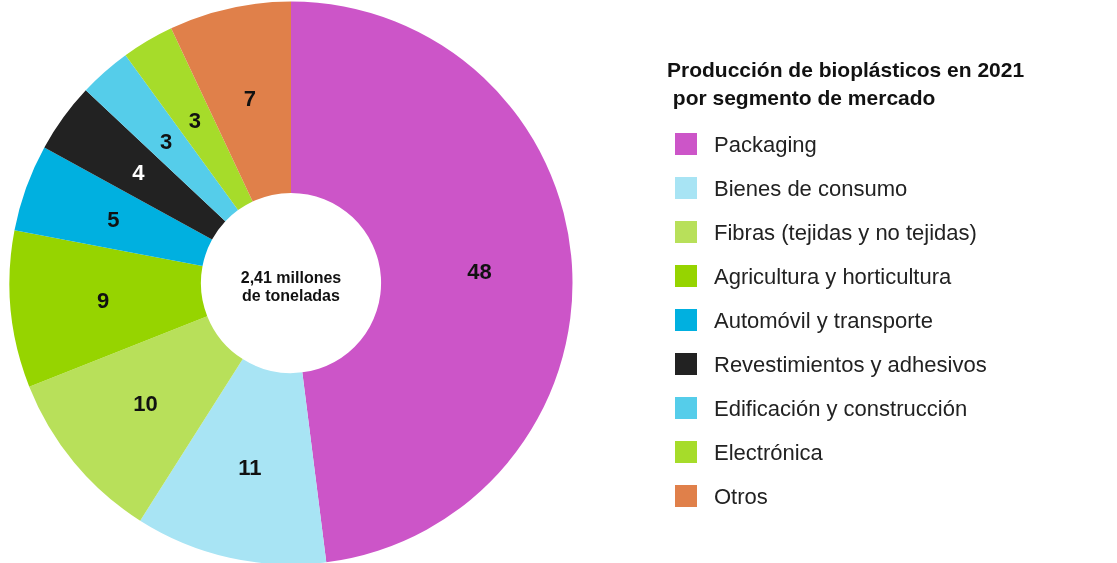  I want to click on text: 2,41 millones de toneladas, so click(291, 286).